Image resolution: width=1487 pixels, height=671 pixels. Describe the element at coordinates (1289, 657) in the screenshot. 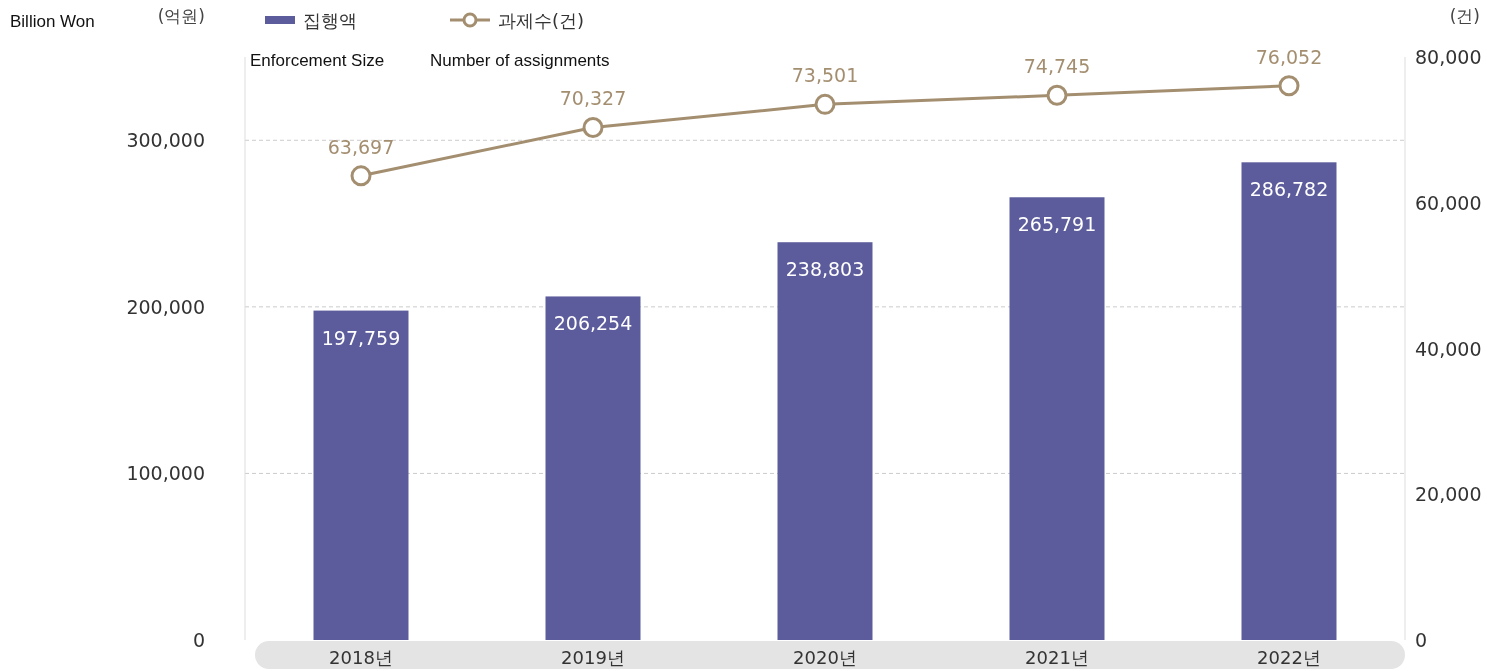

I see `x-tick-label: 2022년` at that location.